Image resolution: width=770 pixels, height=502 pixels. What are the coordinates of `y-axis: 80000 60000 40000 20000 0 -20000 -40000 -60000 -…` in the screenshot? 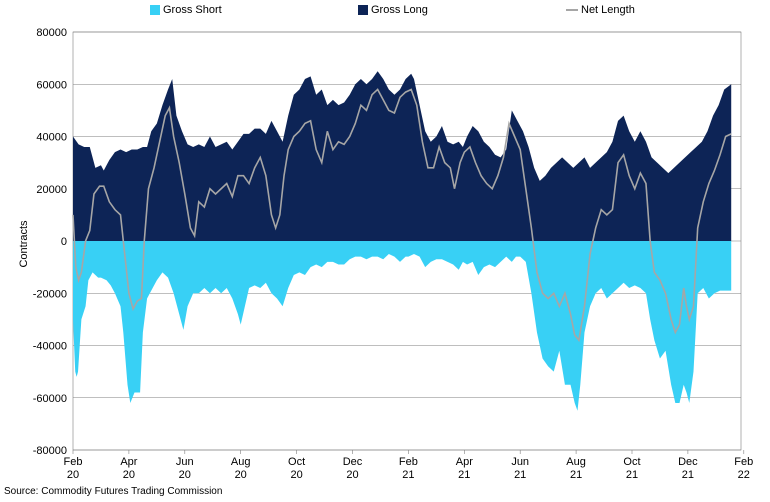 It's located at (50, 242).